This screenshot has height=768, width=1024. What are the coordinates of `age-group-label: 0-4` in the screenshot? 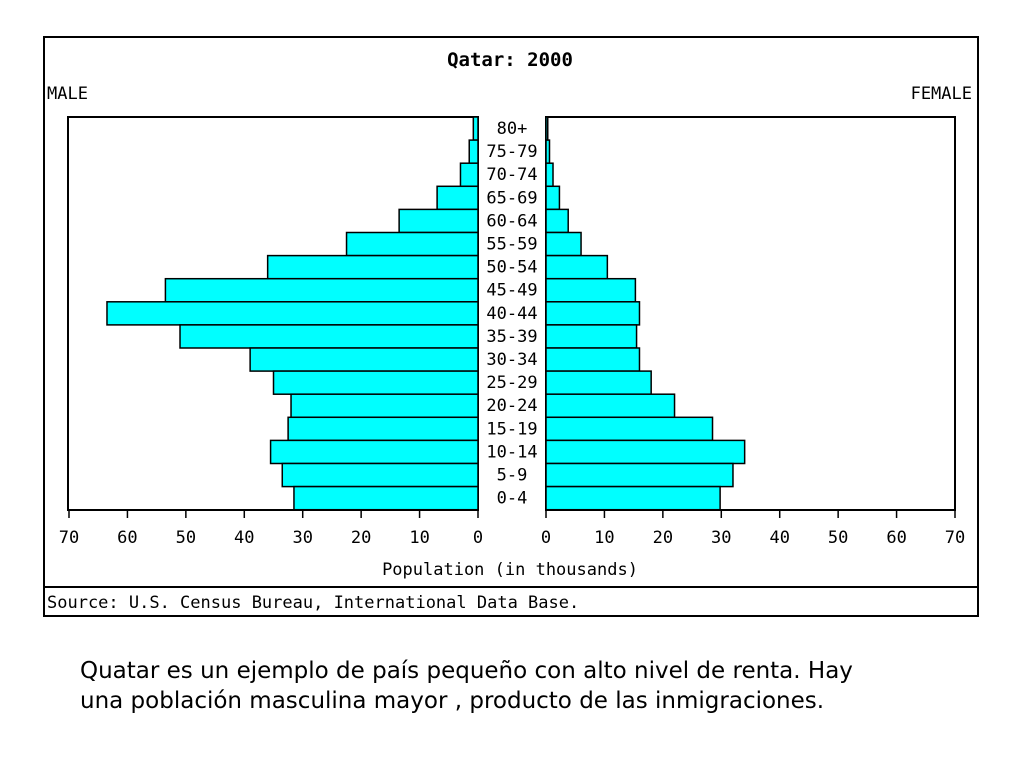 It's located at (512, 499).